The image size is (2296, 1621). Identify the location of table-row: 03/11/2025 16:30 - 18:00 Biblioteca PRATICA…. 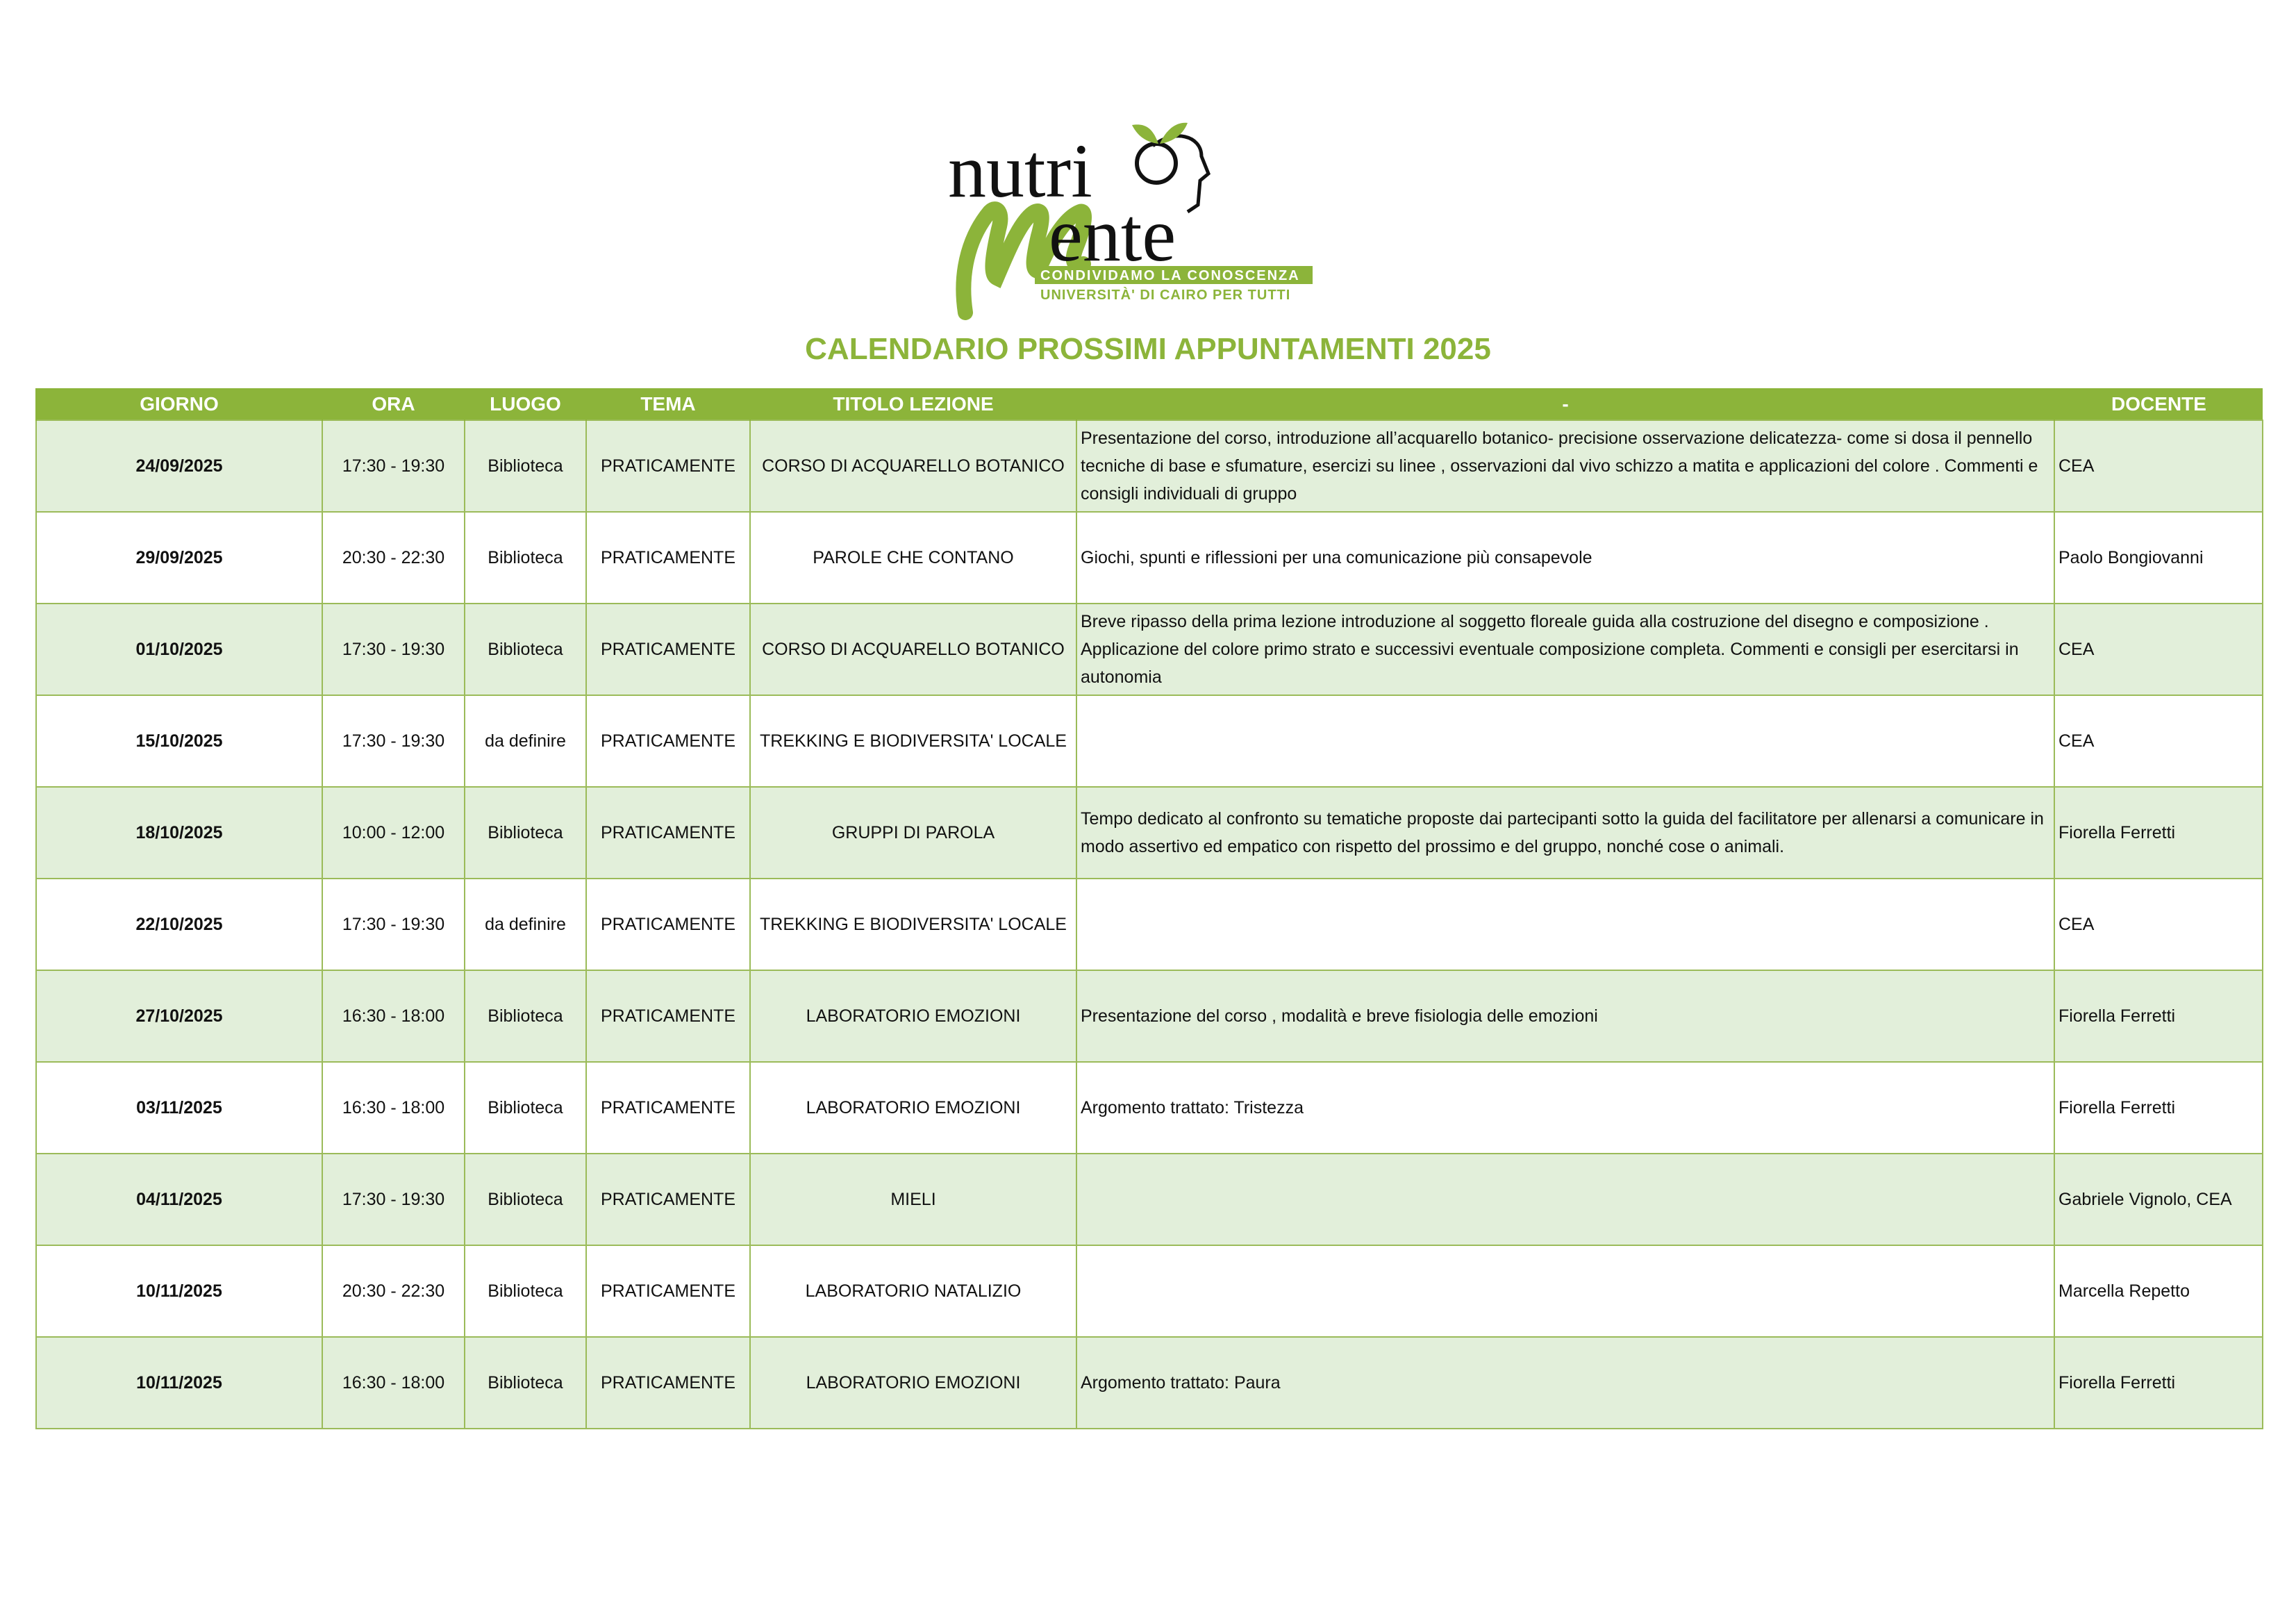
(1149, 1107).